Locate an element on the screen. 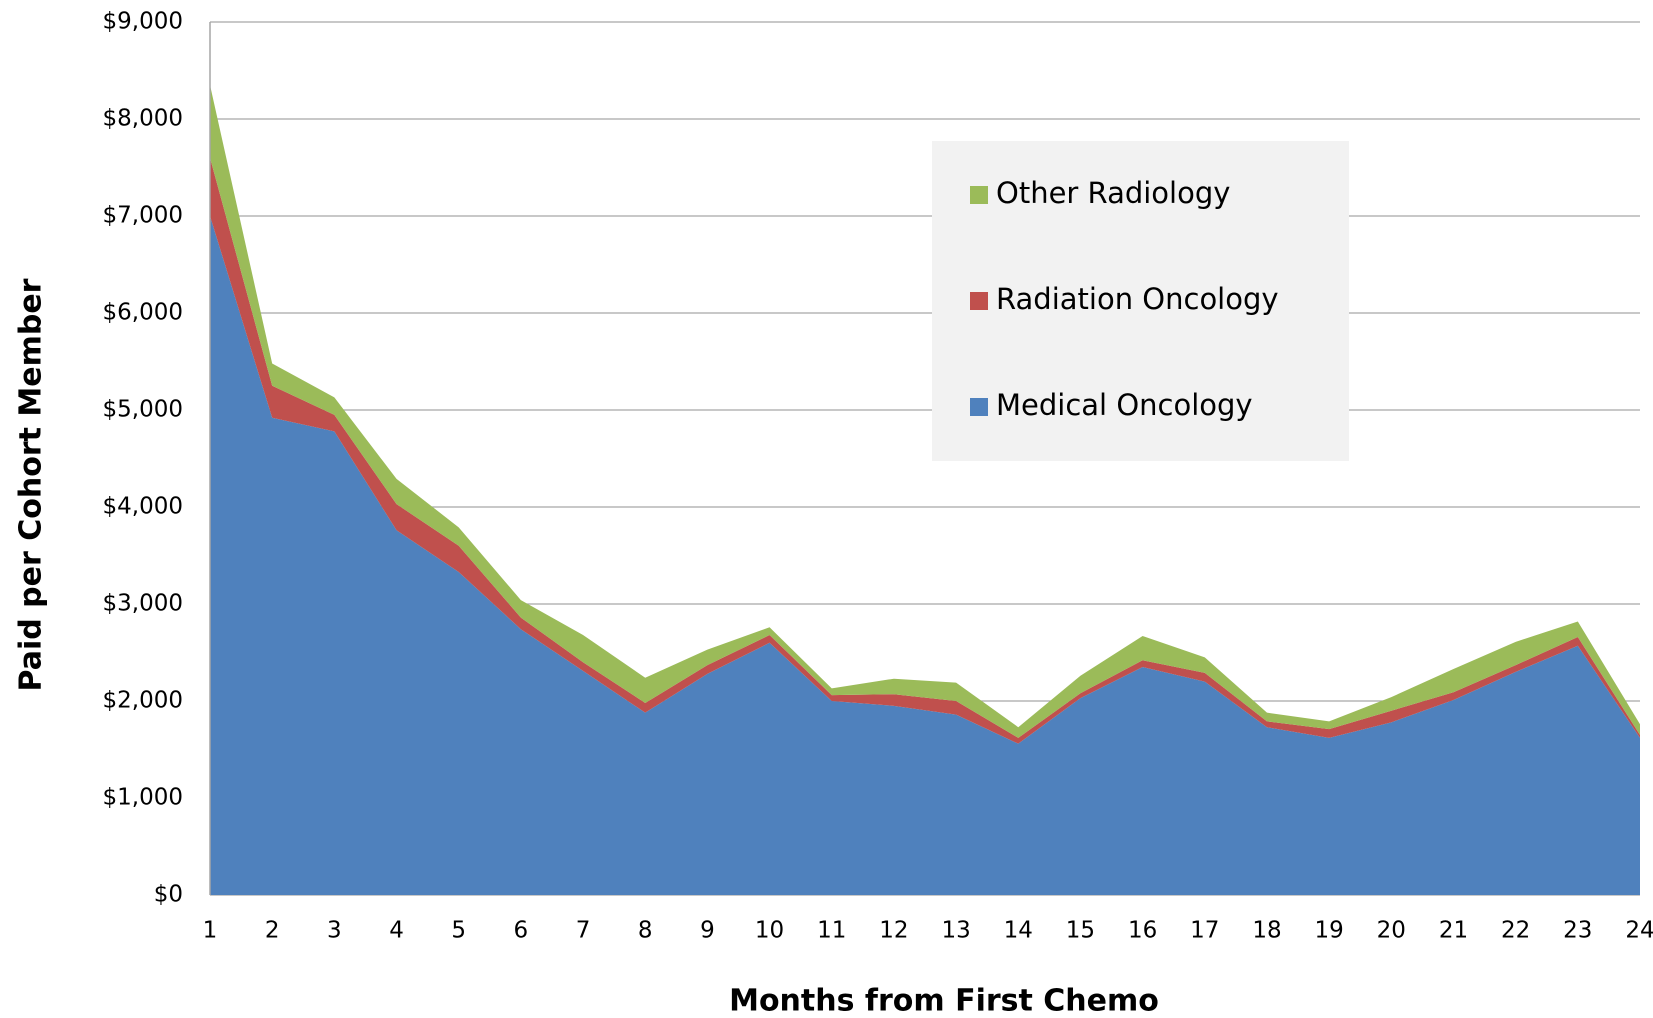 The image size is (1653, 1018). x-tick-label: 4 is located at coordinates (396, 931).